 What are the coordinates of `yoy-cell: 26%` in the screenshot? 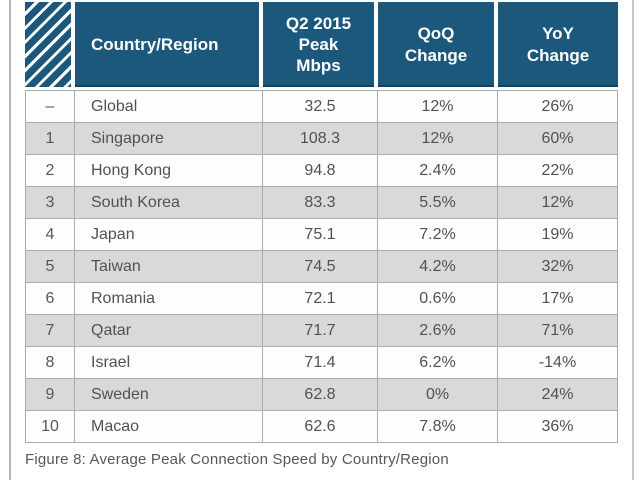 It's located at (558, 106).